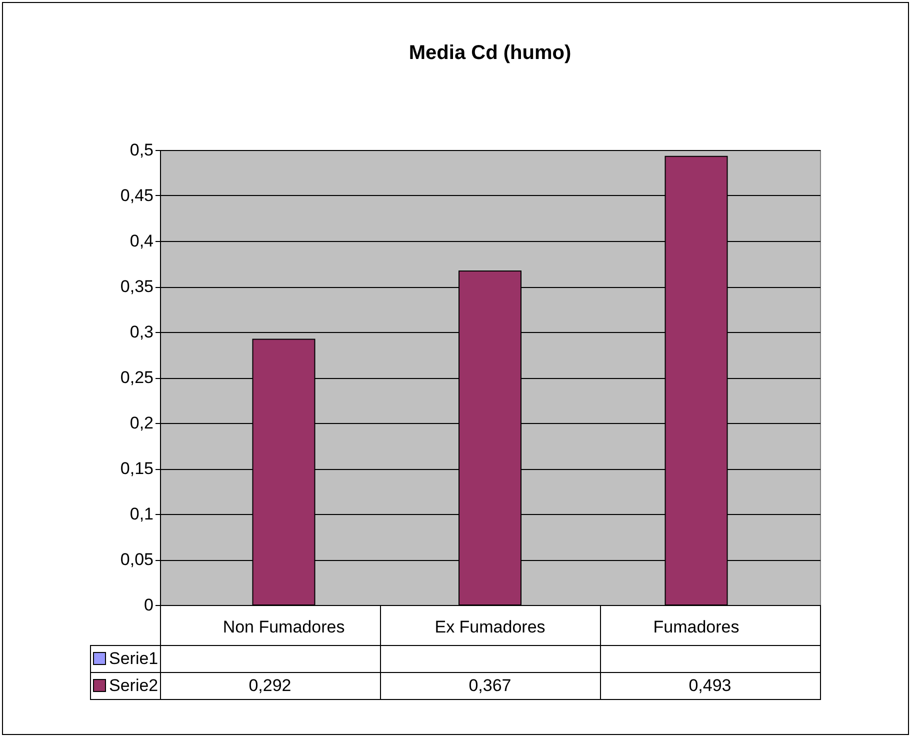 Image resolution: width=911 pixels, height=737 pixels. I want to click on x-tick-label: Non Fumadores, so click(283, 627).